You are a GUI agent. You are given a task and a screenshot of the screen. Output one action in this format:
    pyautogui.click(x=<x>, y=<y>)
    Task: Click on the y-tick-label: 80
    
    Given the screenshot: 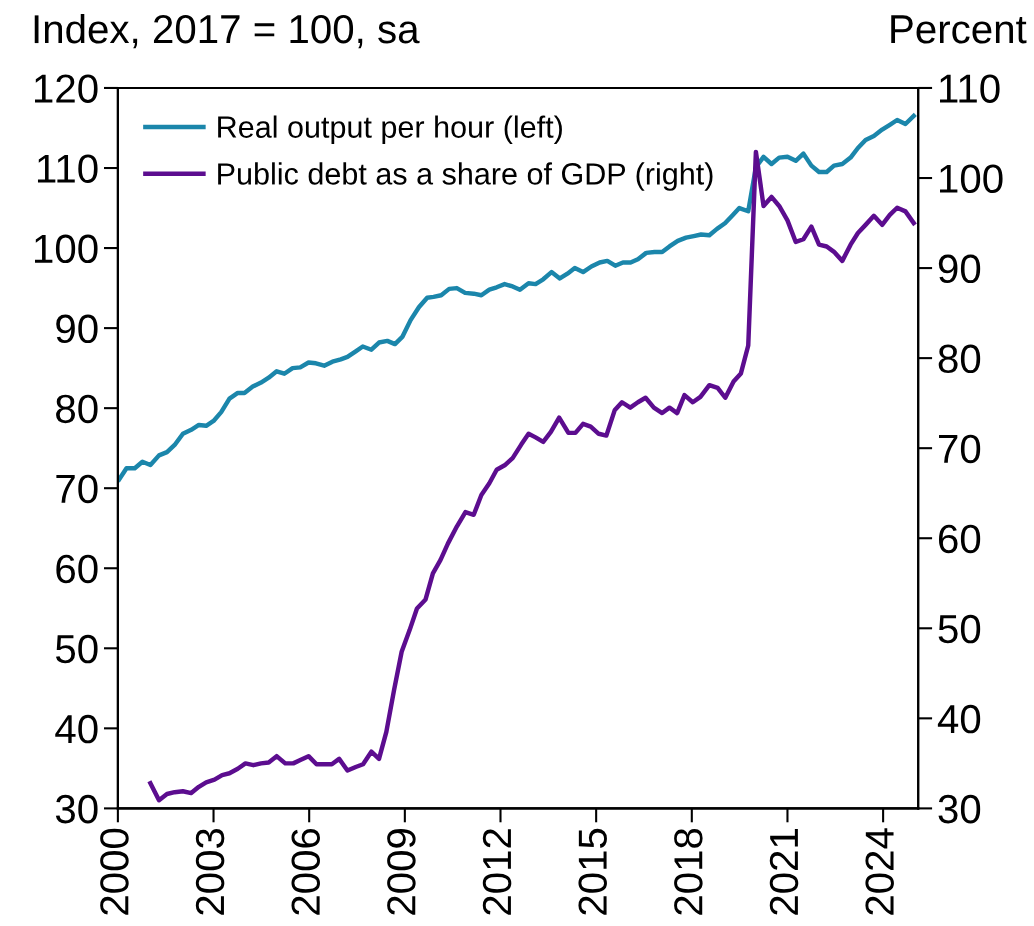 What is the action you would take?
    pyautogui.click(x=77, y=409)
    